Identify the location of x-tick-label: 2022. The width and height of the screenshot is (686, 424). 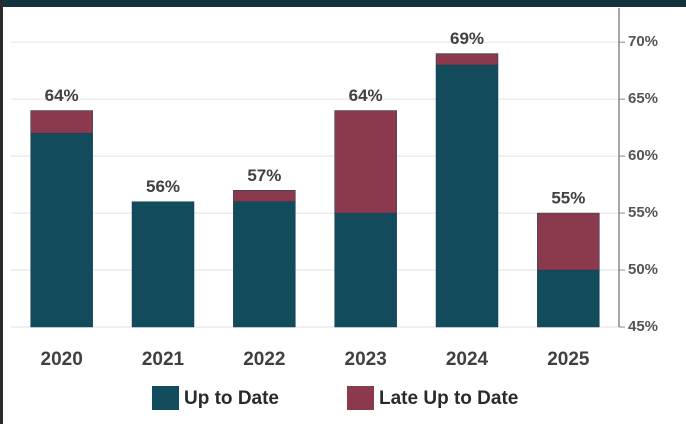
(264, 359).